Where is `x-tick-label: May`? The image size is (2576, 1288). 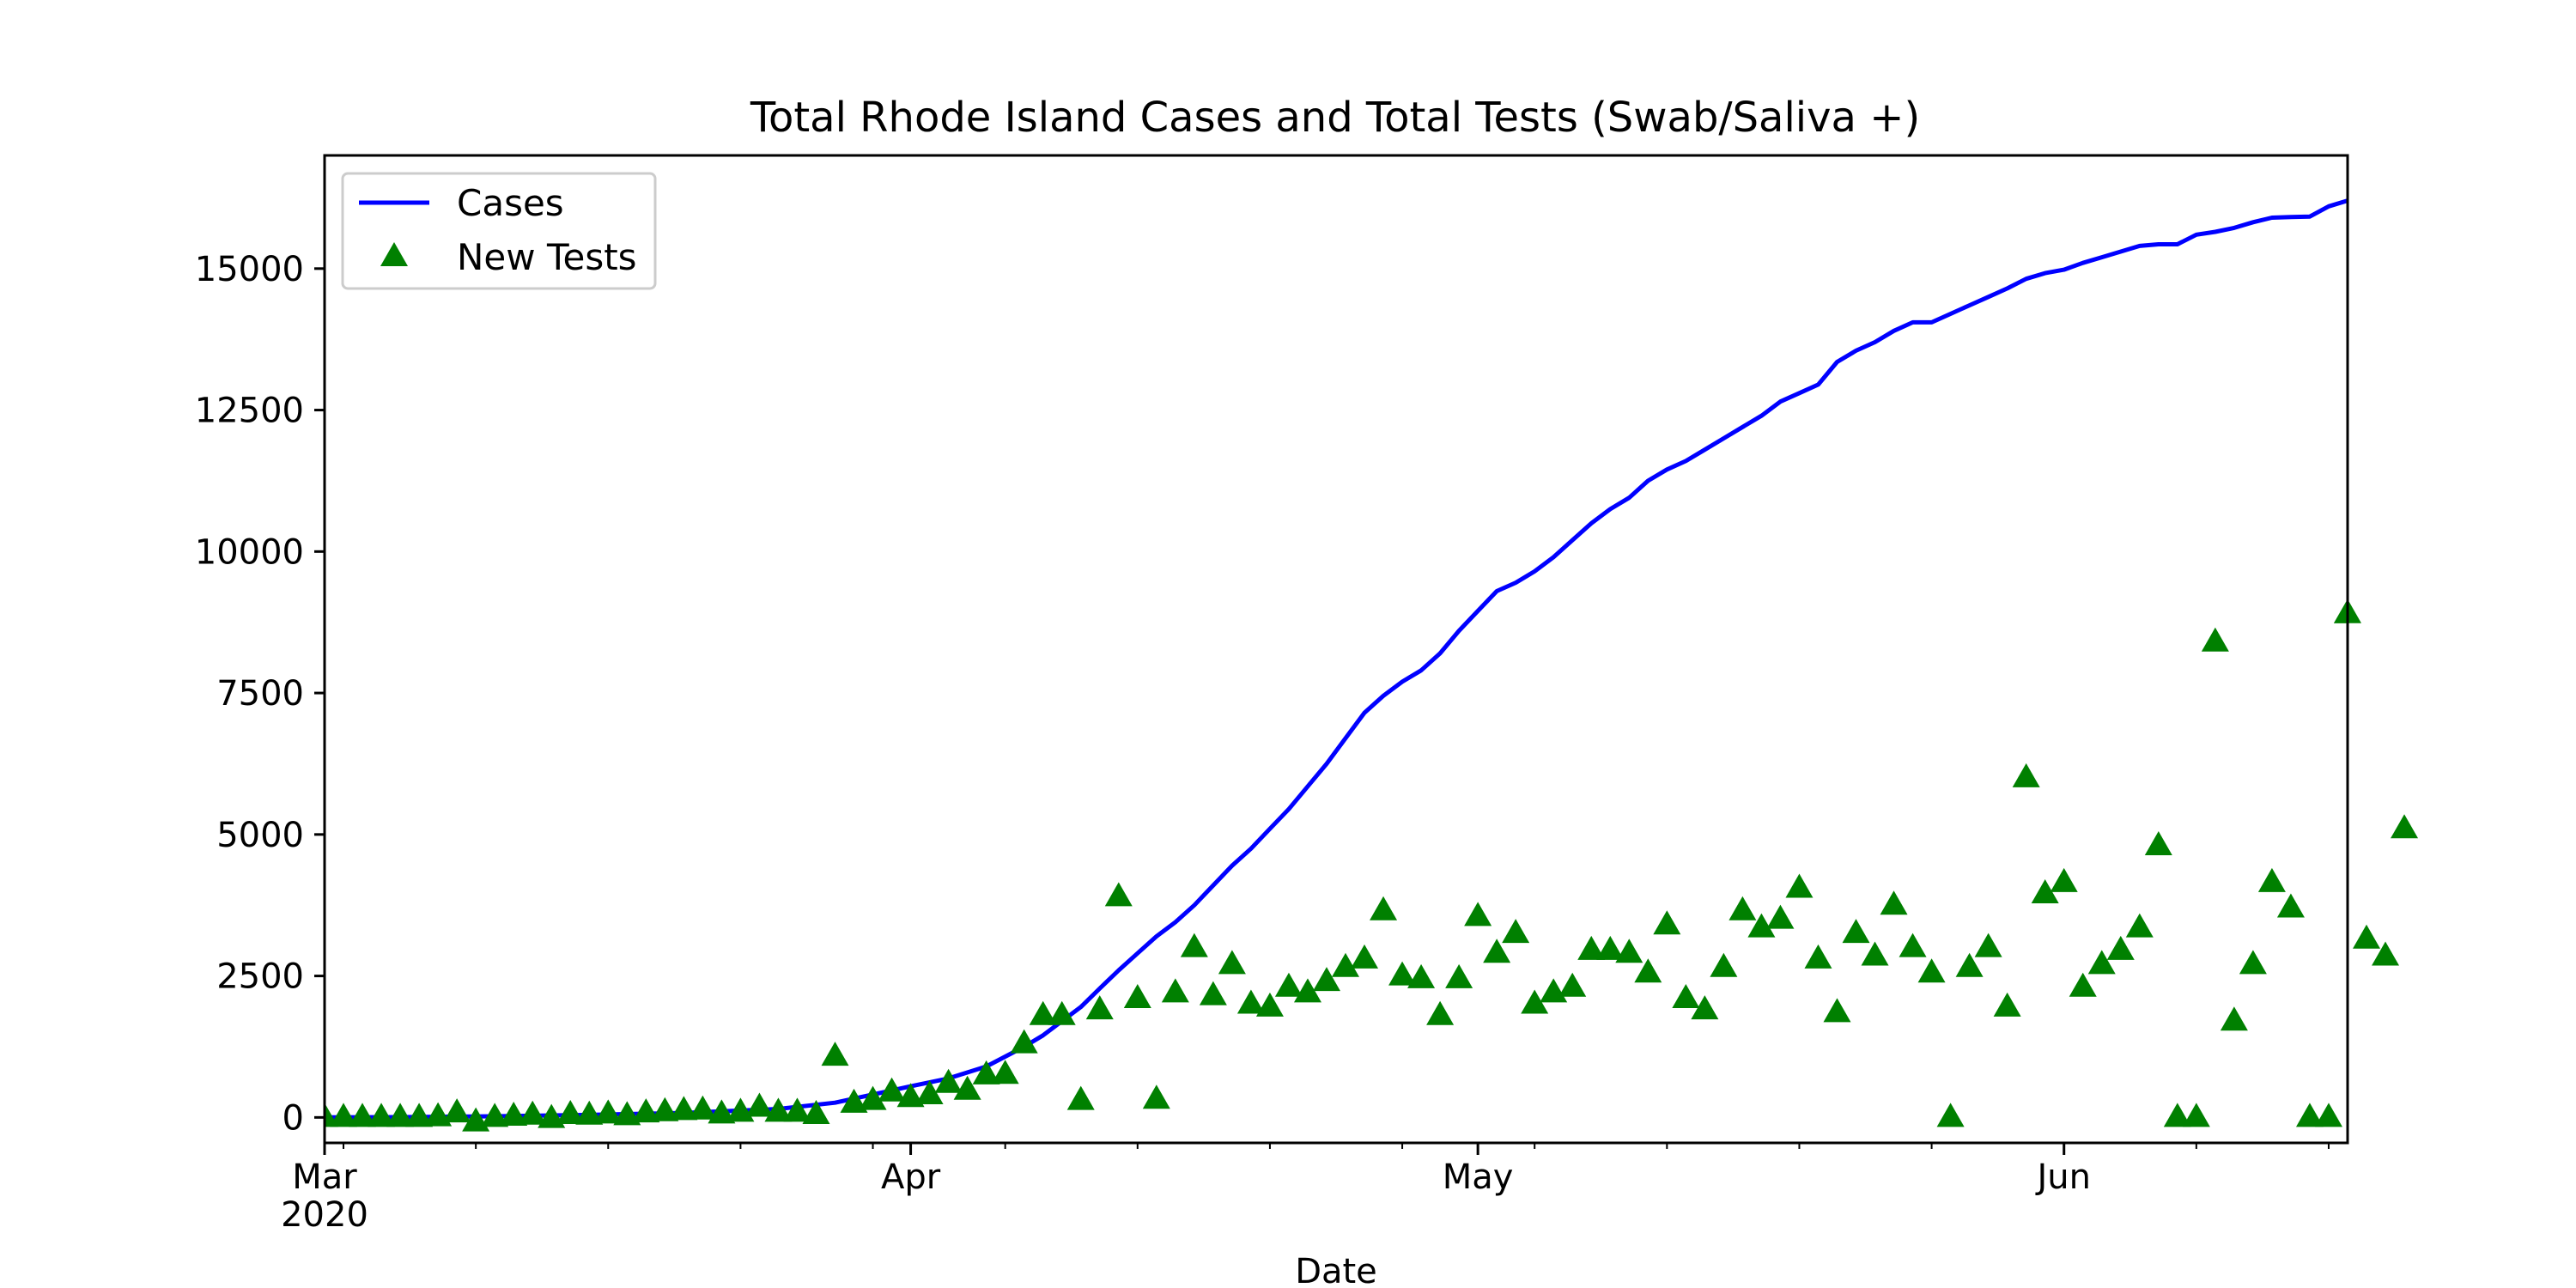 x-tick-label: May is located at coordinates (1478, 1177).